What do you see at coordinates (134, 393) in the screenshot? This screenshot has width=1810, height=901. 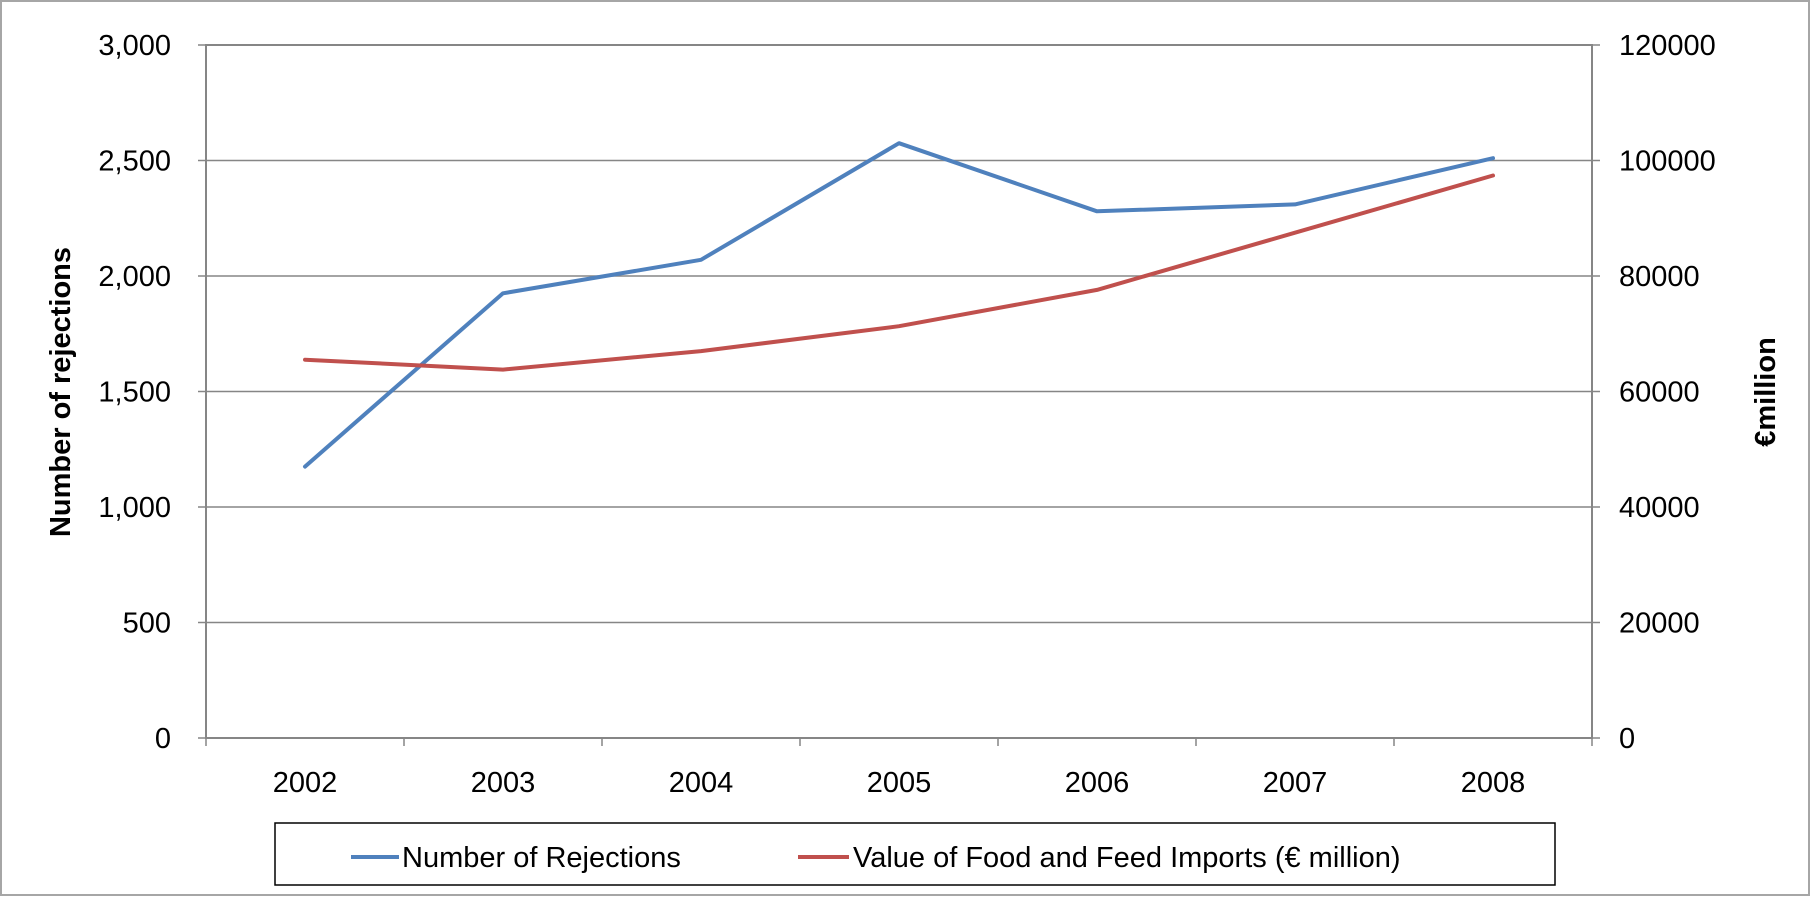 I see `y-tick-label: 1,500` at bounding box center [134, 393].